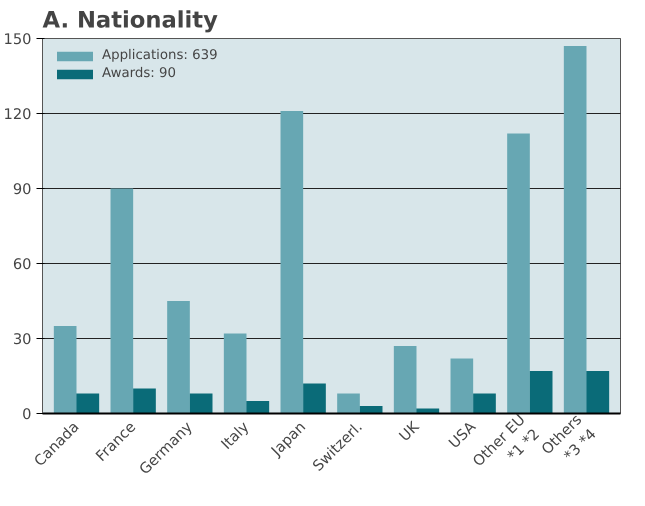 The width and height of the screenshot is (645, 506). What do you see at coordinates (22, 189) in the screenshot?
I see `y-tick-label: 90` at bounding box center [22, 189].